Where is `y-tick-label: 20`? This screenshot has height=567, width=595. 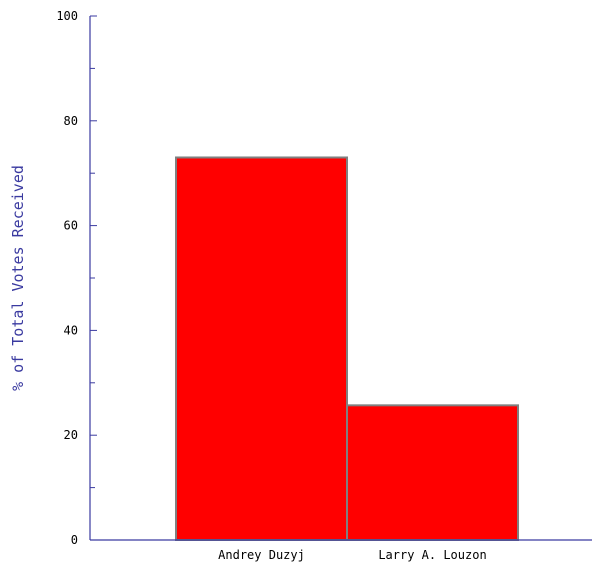
y-tick-label: 20 is located at coordinates (71, 435).